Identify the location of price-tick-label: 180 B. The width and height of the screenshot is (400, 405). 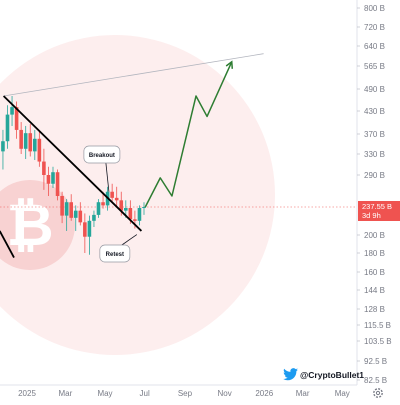
(374, 253).